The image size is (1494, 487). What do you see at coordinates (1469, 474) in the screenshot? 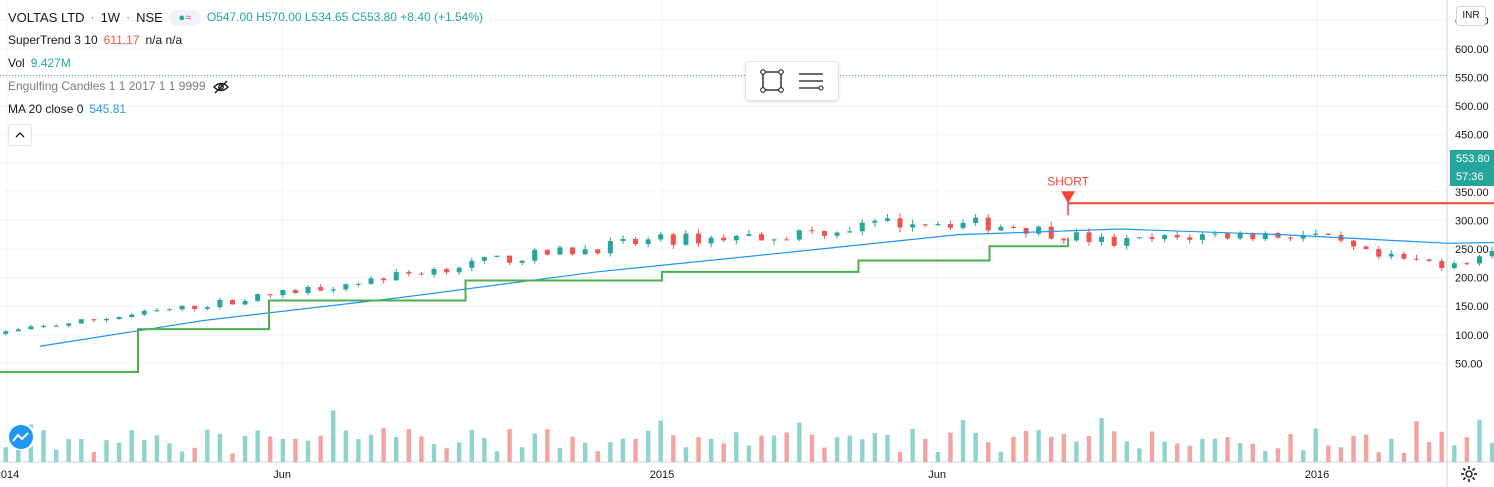
I see `gear-icon` at bounding box center [1469, 474].